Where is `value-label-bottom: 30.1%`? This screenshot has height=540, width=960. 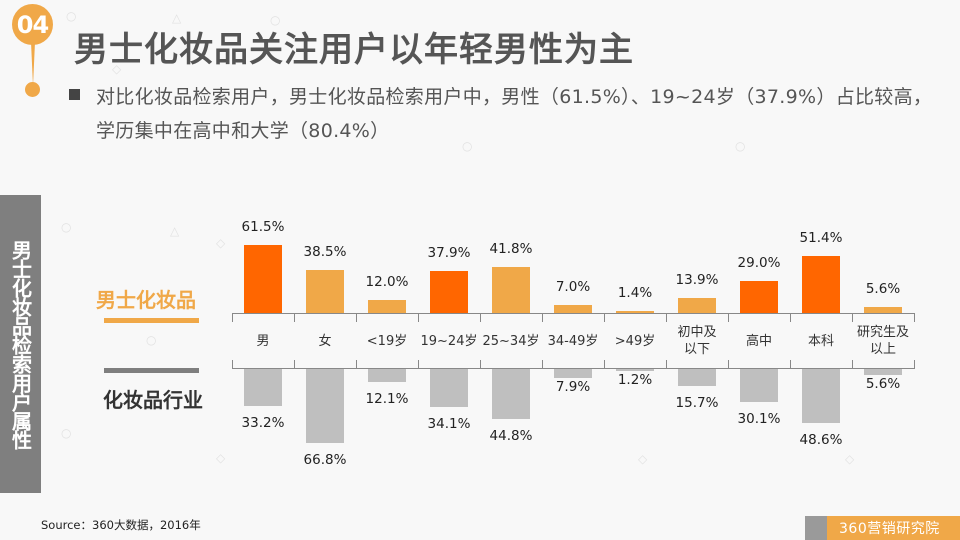 value-label-bottom: 30.1% is located at coordinates (759, 419).